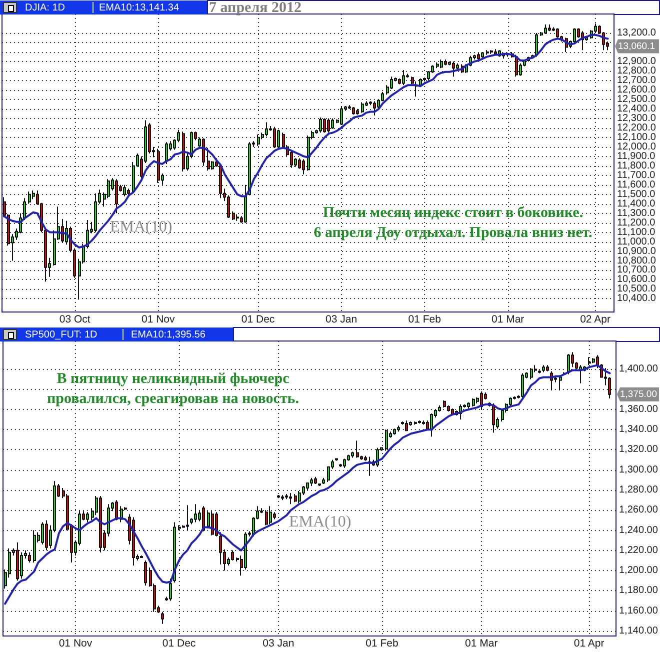 This screenshot has height=653, width=660. What do you see at coordinates (636, 251) in the screenshot?
I see `y-tick-label: 10,900.0` at bounding box center [636, 251].